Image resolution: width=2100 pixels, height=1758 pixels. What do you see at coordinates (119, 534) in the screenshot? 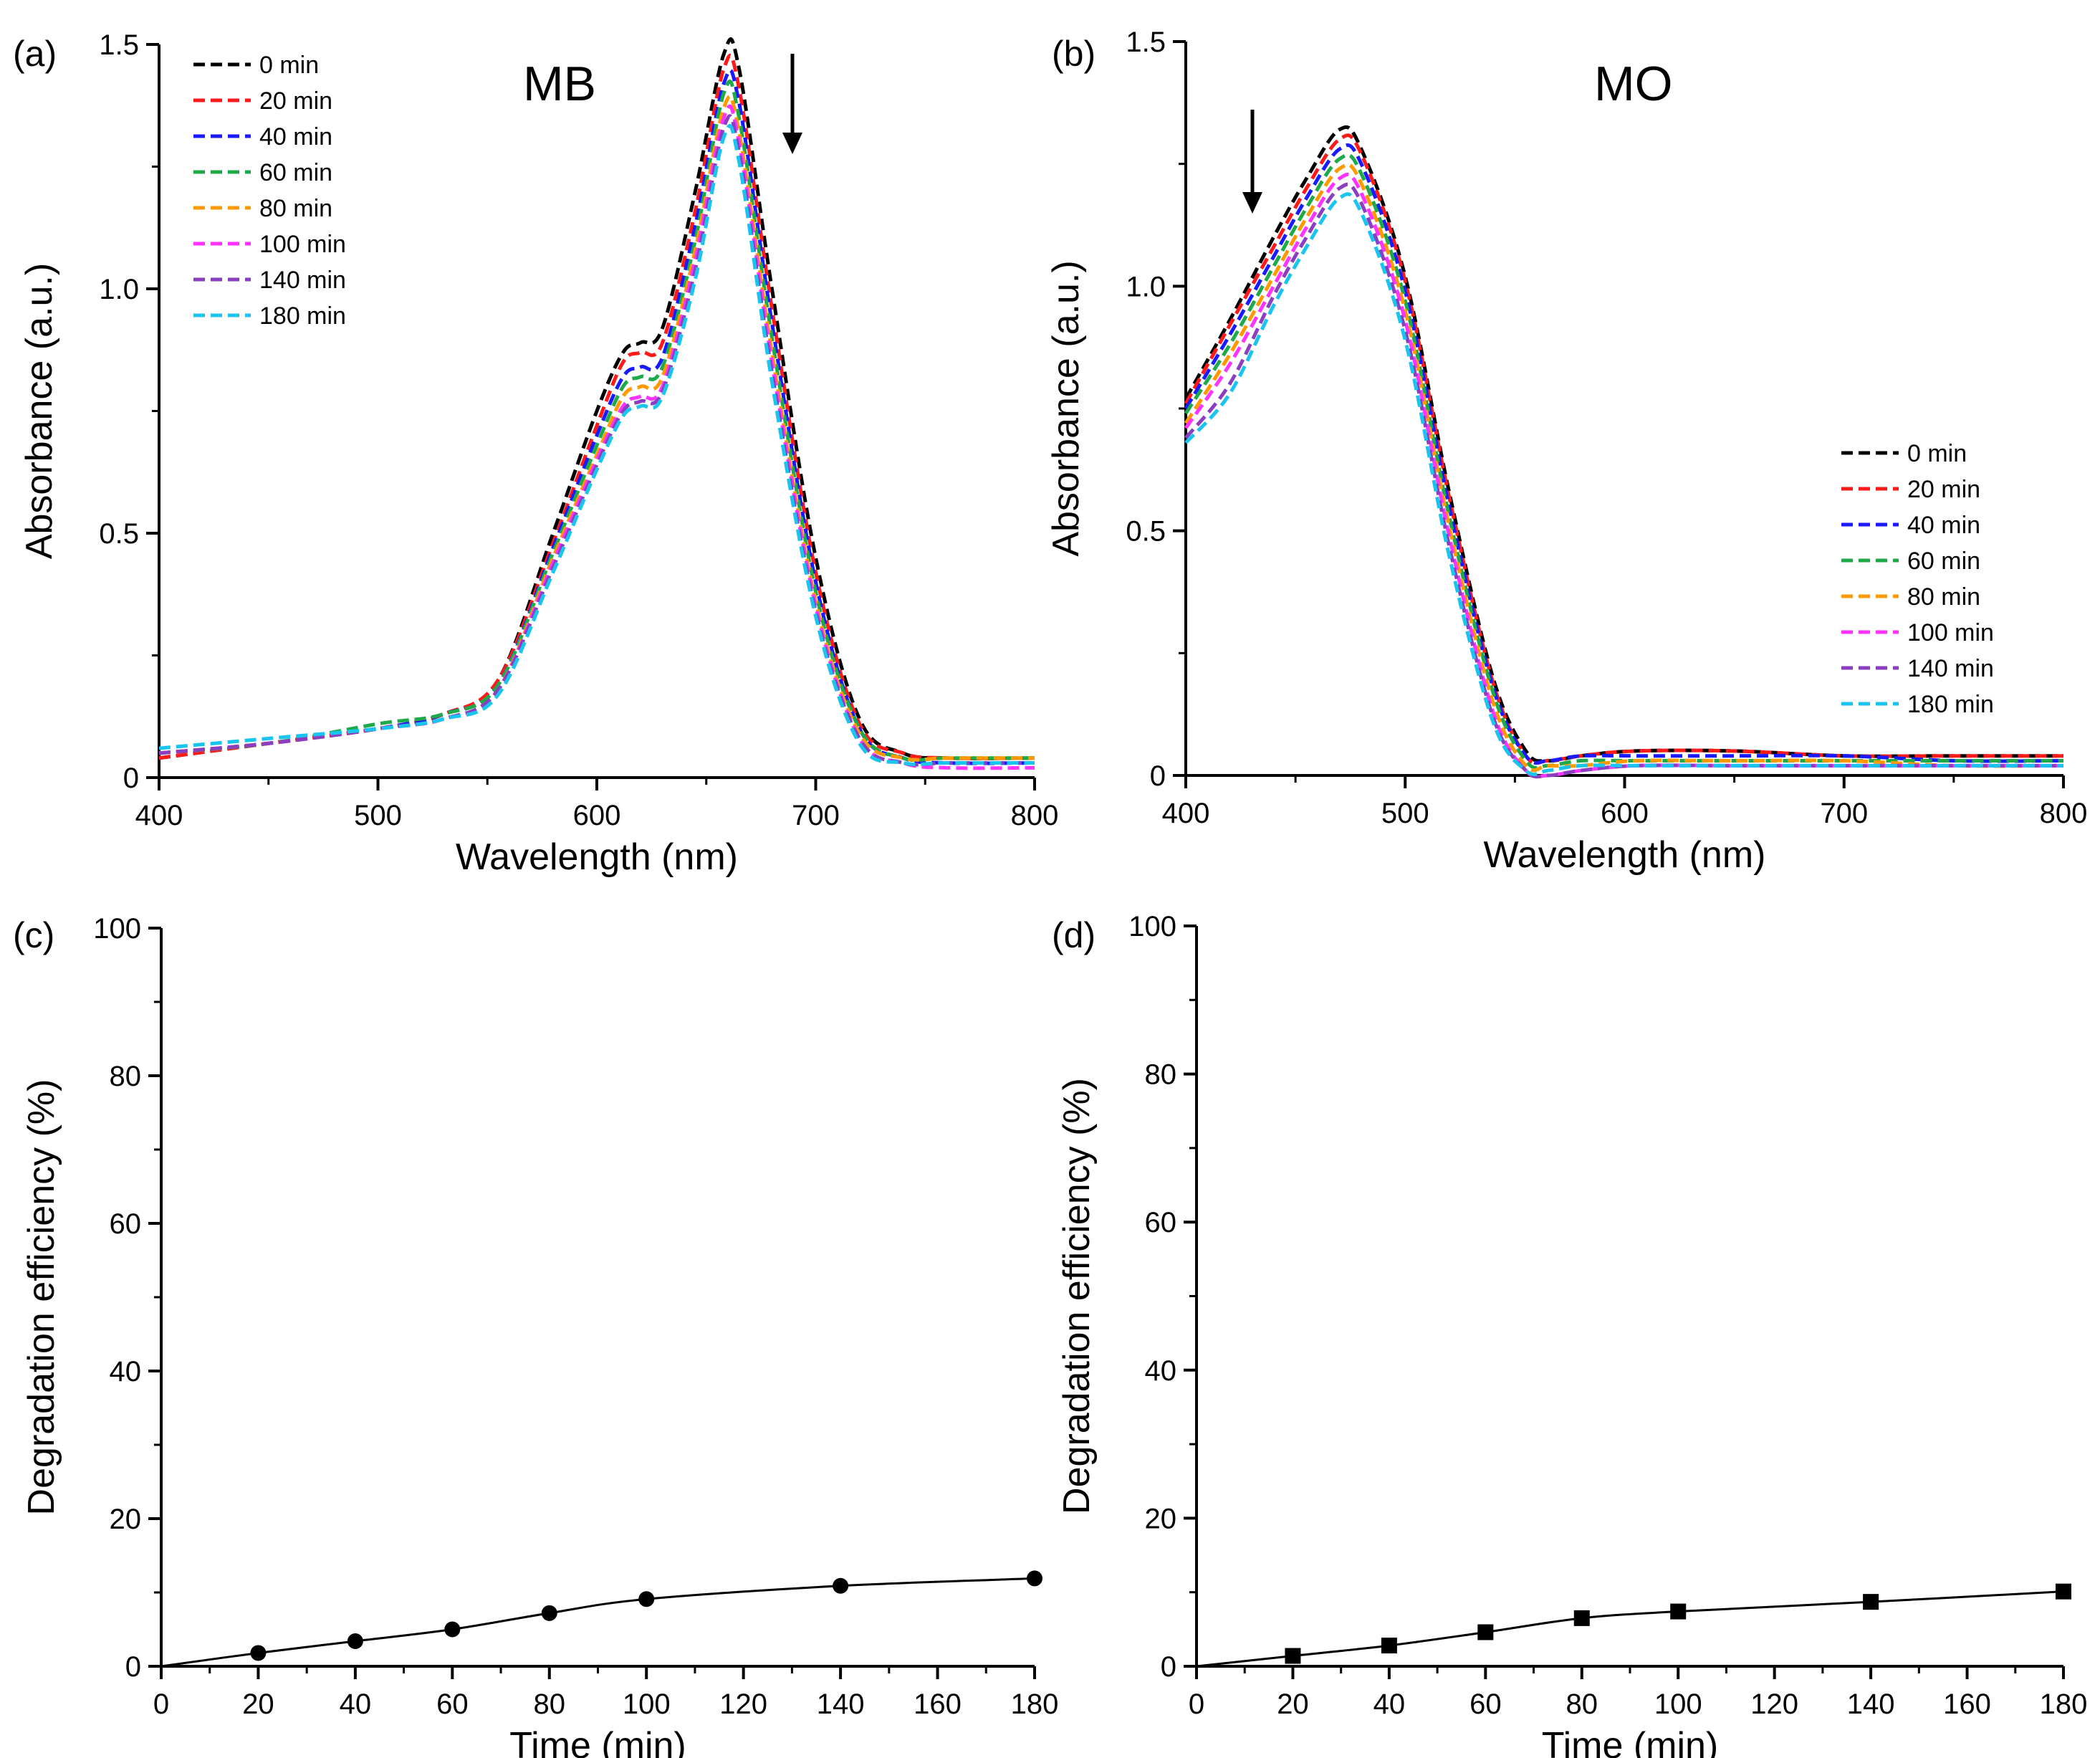
I see `y-tick-label: 0.5` at bounding box center [119, 534].